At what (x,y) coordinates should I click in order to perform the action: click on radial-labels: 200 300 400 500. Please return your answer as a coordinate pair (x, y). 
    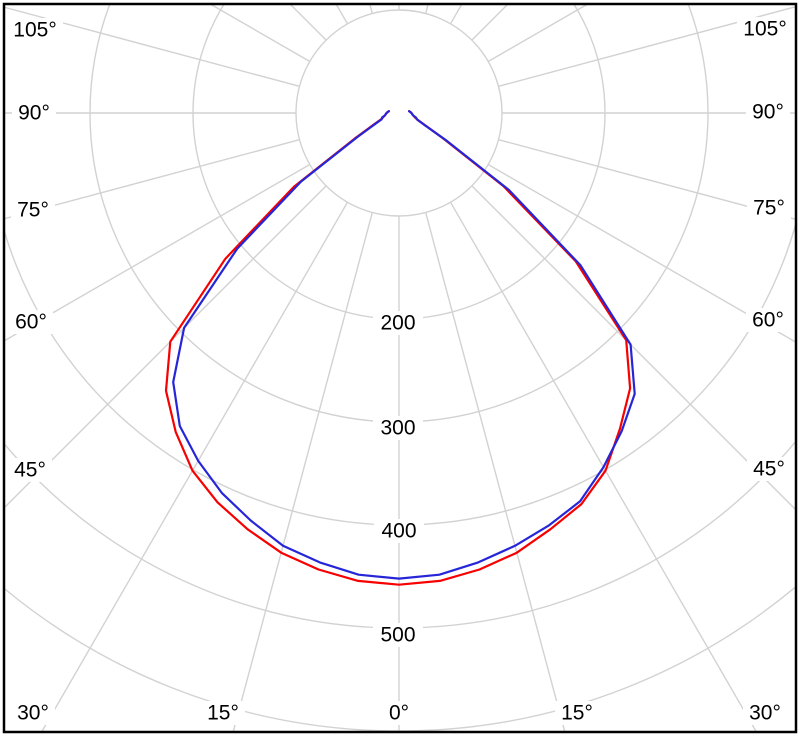
    Looking at the image, I should click on (398, 479).